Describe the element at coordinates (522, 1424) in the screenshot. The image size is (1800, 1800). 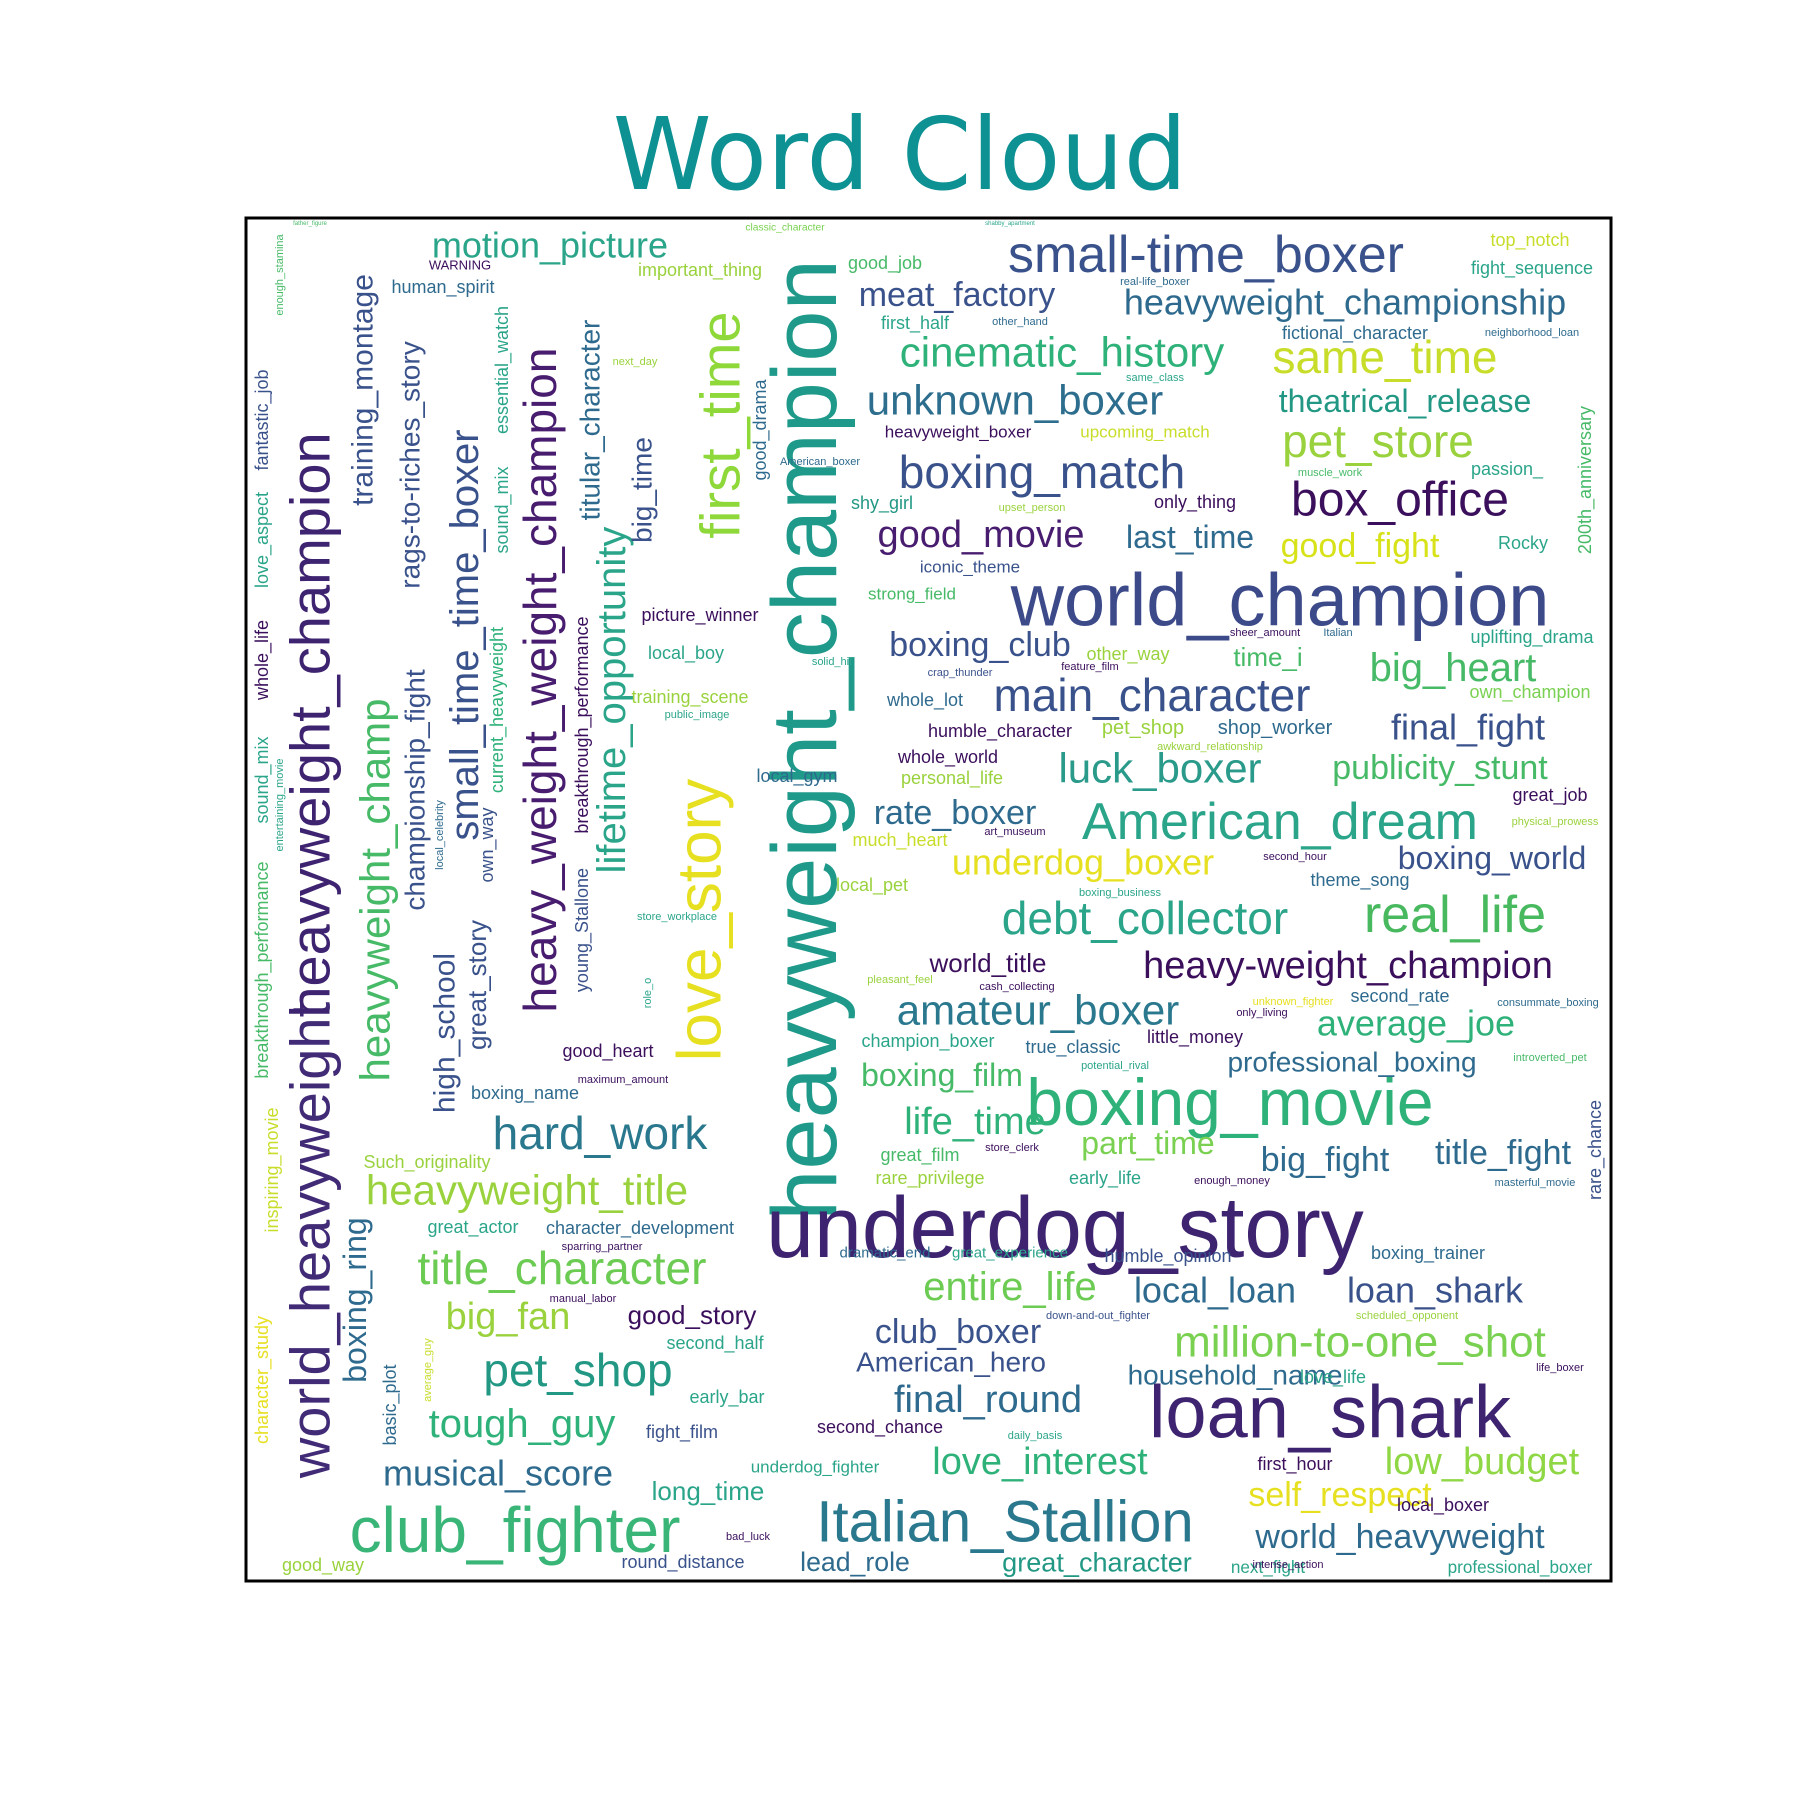
I see `word-24: tough_guy` at that location.